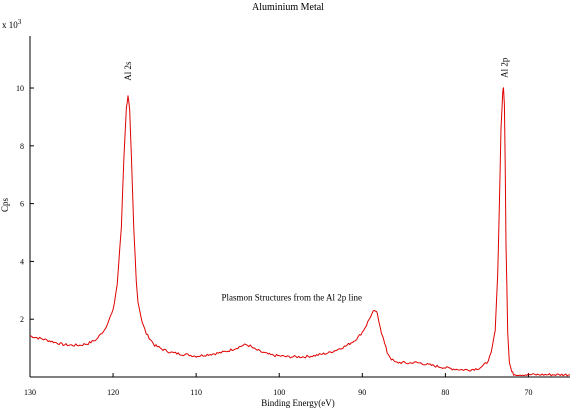 Image resolution: width=576 pixels, height=408 pixels. What do you see at coordinates (278, 385) in the screenshot?
I see `x-tick-group: 130 120 110 100 90 80 70` at bounding box center [278, 385].